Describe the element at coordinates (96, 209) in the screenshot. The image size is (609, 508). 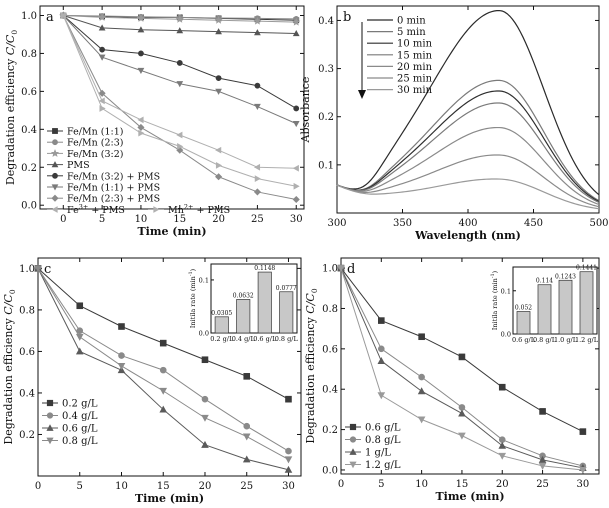
I see `a-legend-label: Fe3+ + PMS` at that location.